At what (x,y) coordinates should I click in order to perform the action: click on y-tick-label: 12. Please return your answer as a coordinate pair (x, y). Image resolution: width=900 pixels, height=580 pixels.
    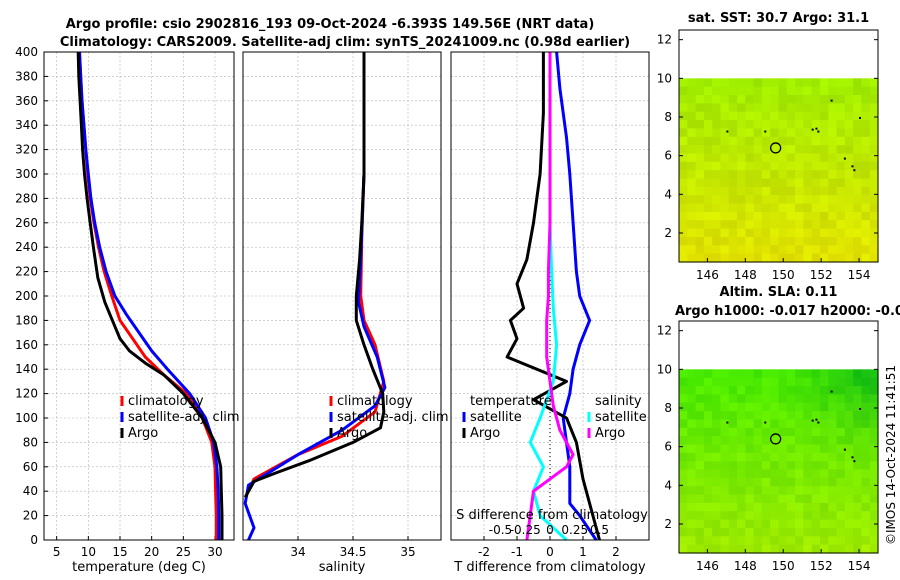
    Looking at the image, I should click on (664, 40).